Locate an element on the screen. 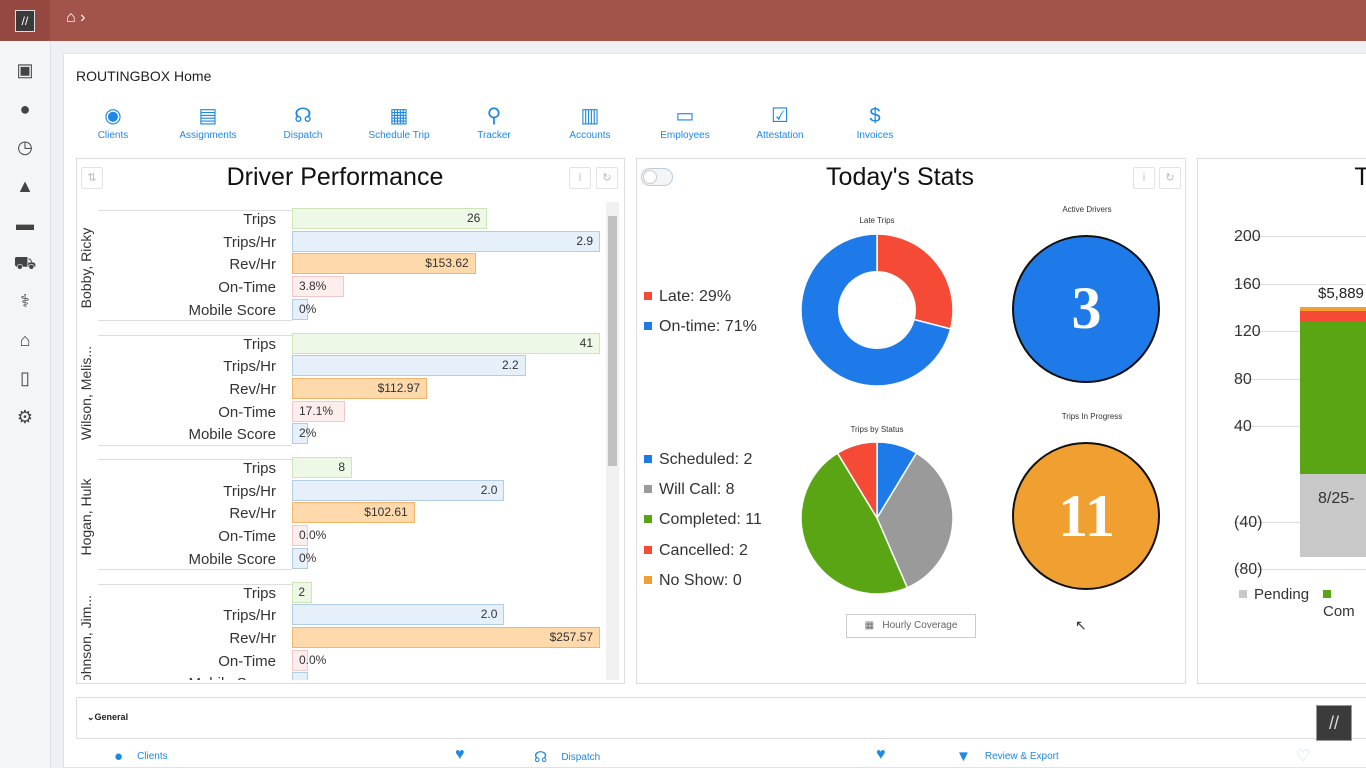 The height and width of the screenshot is (768, 1366). general-toggle: ⌄General is located at coordinates (107, 717).